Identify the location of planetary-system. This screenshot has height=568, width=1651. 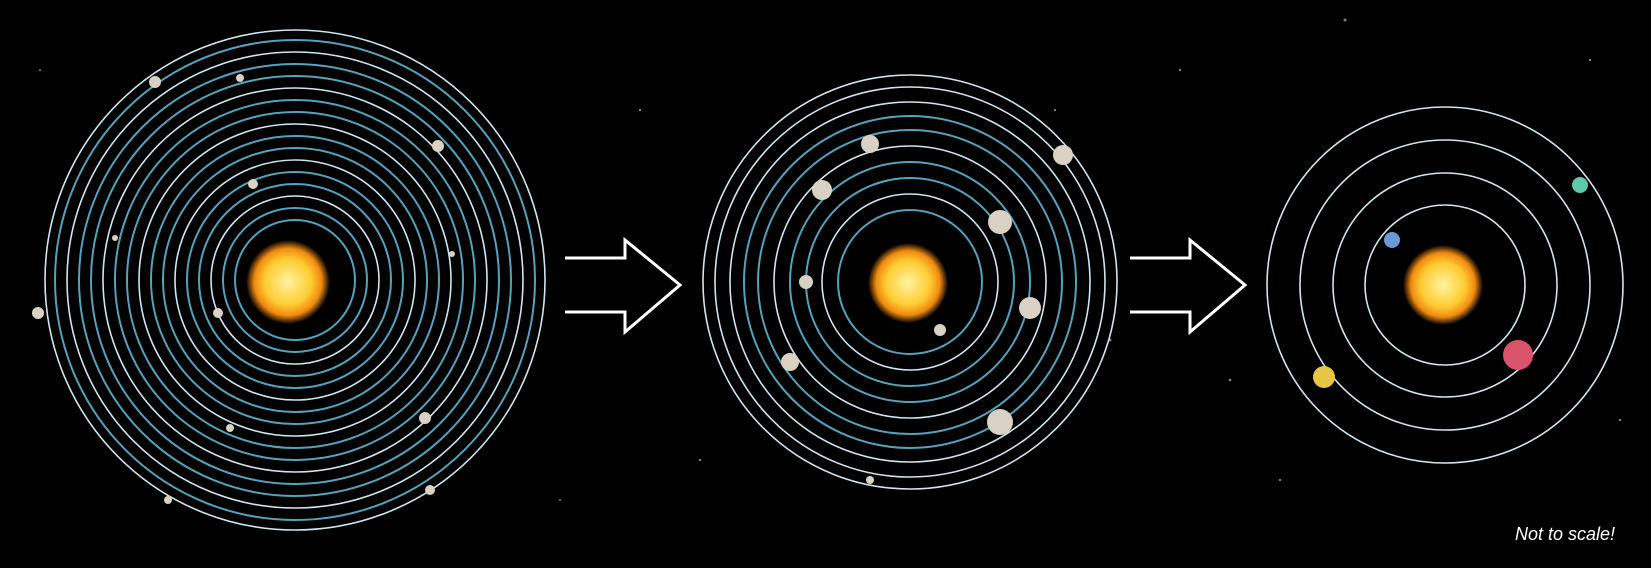
(1445, 285).